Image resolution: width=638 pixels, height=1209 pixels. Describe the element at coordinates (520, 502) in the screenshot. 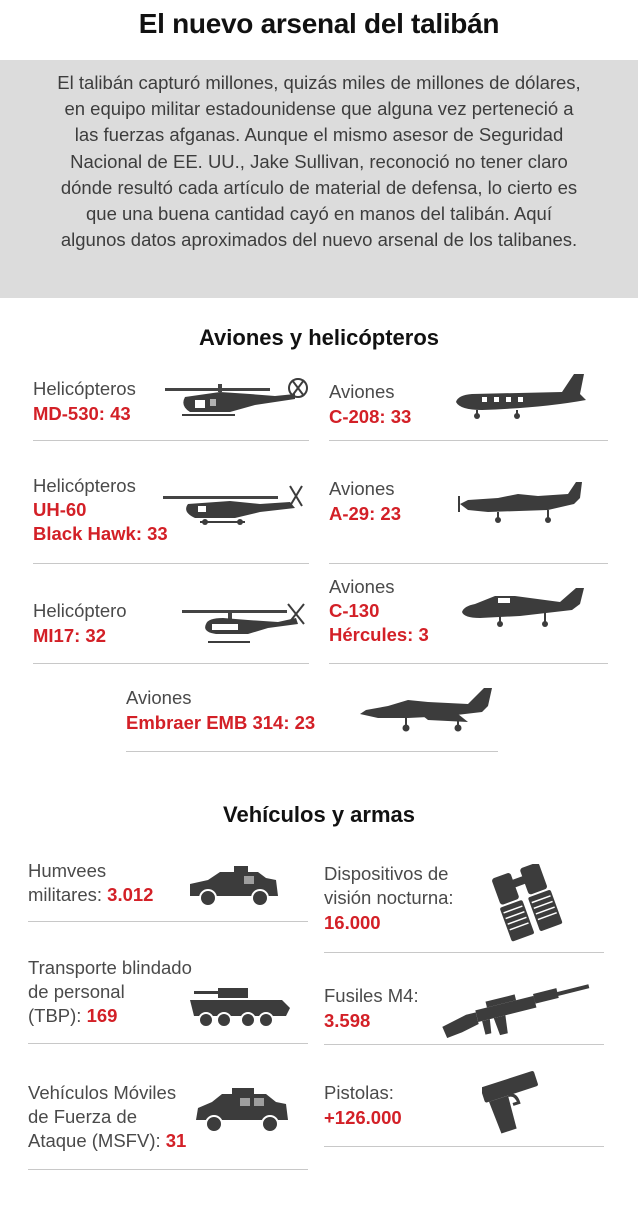

I see `a29-plane-icon` at that location.